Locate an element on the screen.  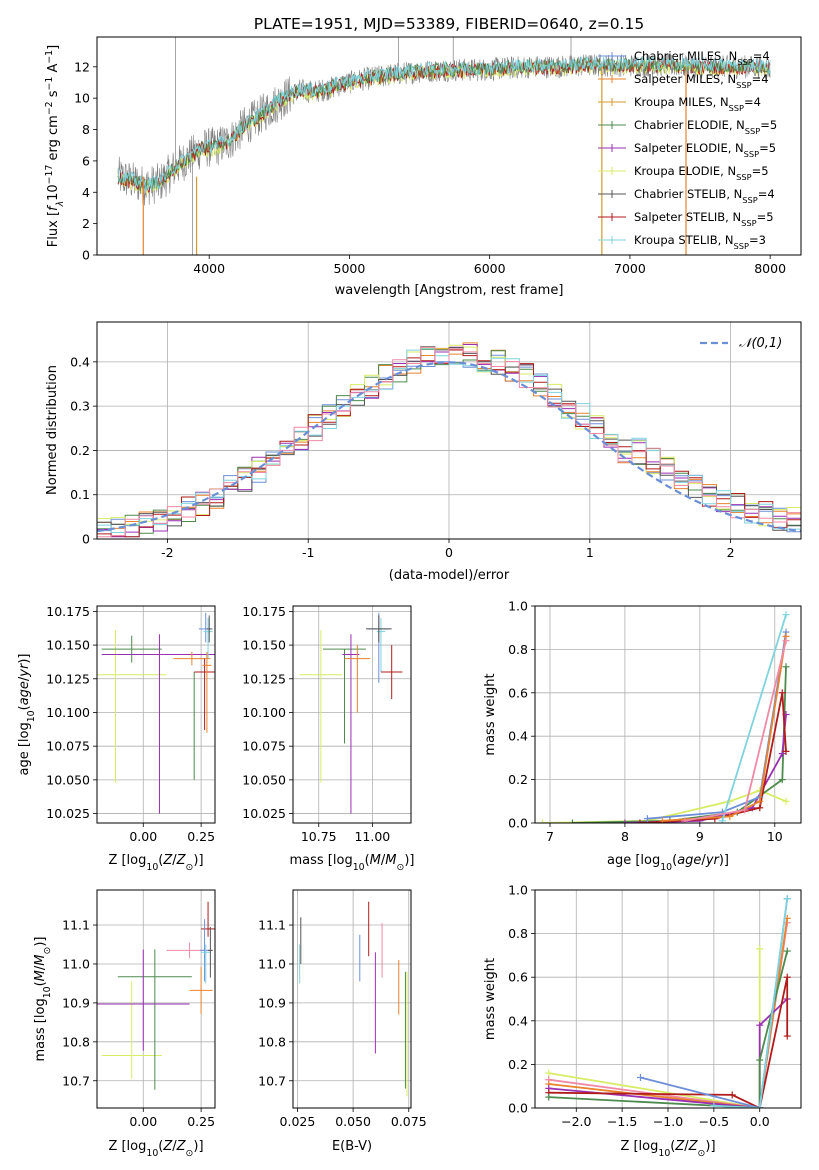
y-axis-label: Flux [fλ10−17 erg cm−2 s−1 A−1] is located at coordinates (55, 146).